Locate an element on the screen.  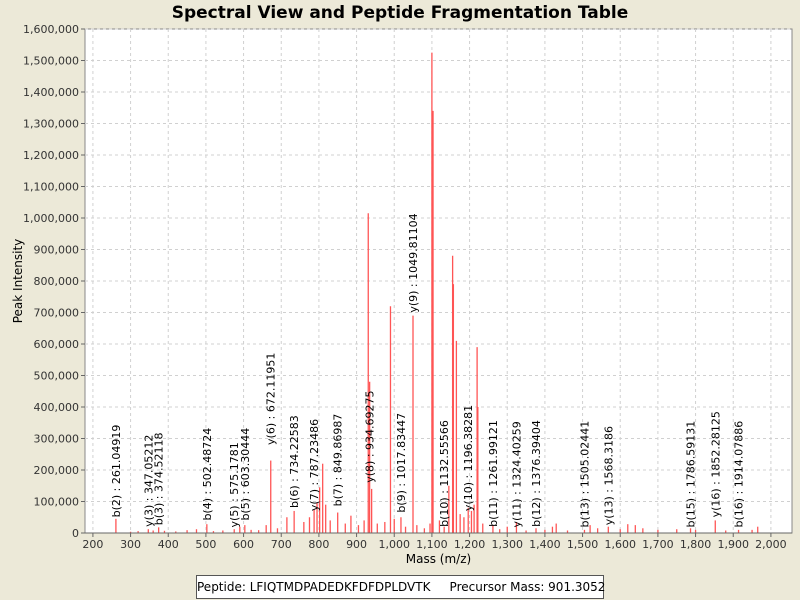
x-tick-label: 900 is located at coordinates (356, 544).